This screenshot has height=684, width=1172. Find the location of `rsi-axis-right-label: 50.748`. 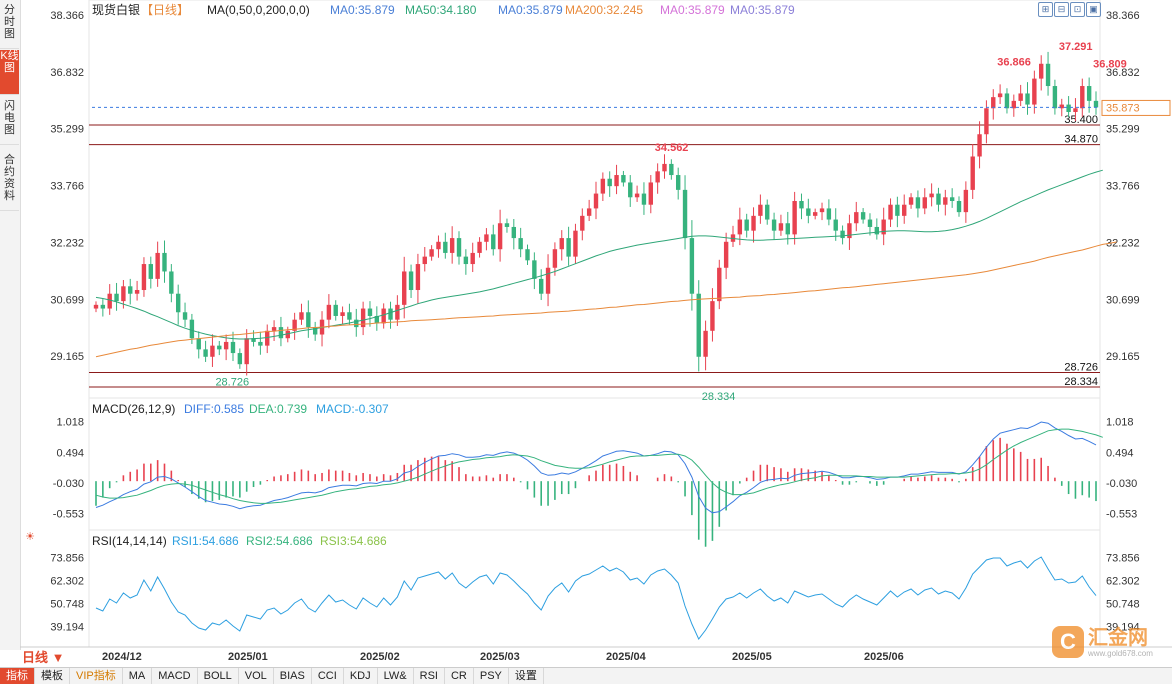

rsi-axis-right-label: 50.748 is located at coordinates (1123, 605).